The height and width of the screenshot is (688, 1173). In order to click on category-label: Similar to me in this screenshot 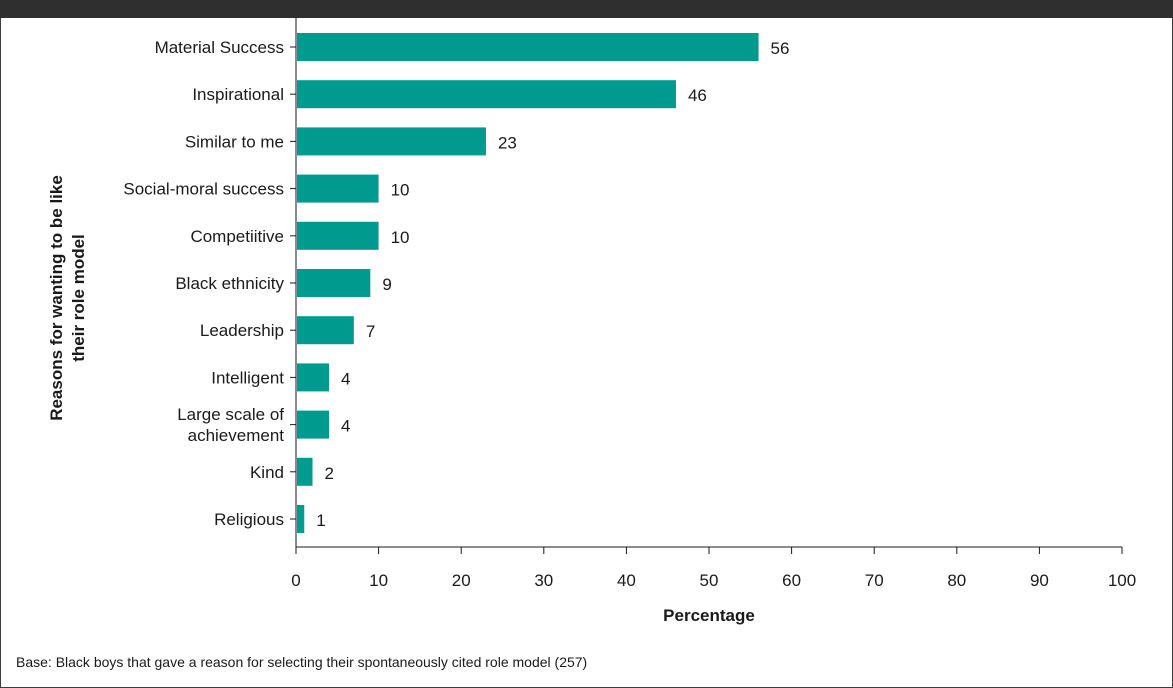, I will do `click(234, 141)`.